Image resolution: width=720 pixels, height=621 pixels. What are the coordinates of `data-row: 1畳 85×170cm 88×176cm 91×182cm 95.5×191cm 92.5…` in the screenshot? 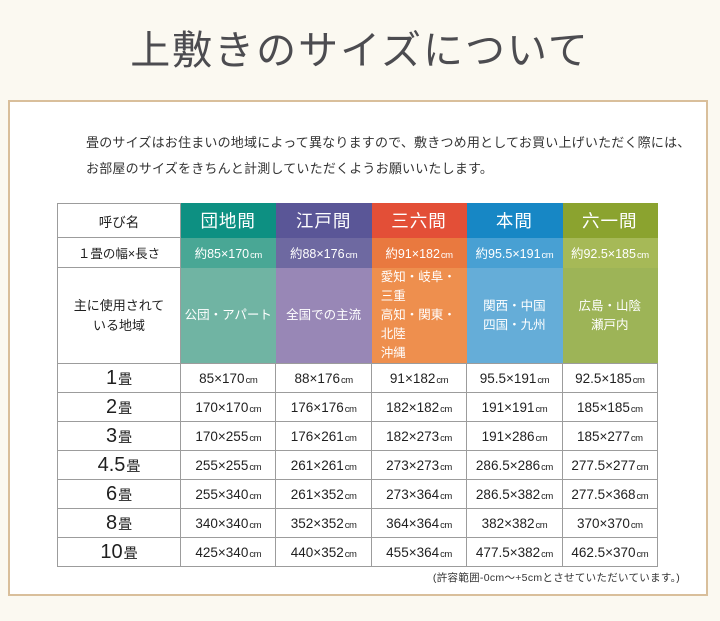 It's located at (358, 378).